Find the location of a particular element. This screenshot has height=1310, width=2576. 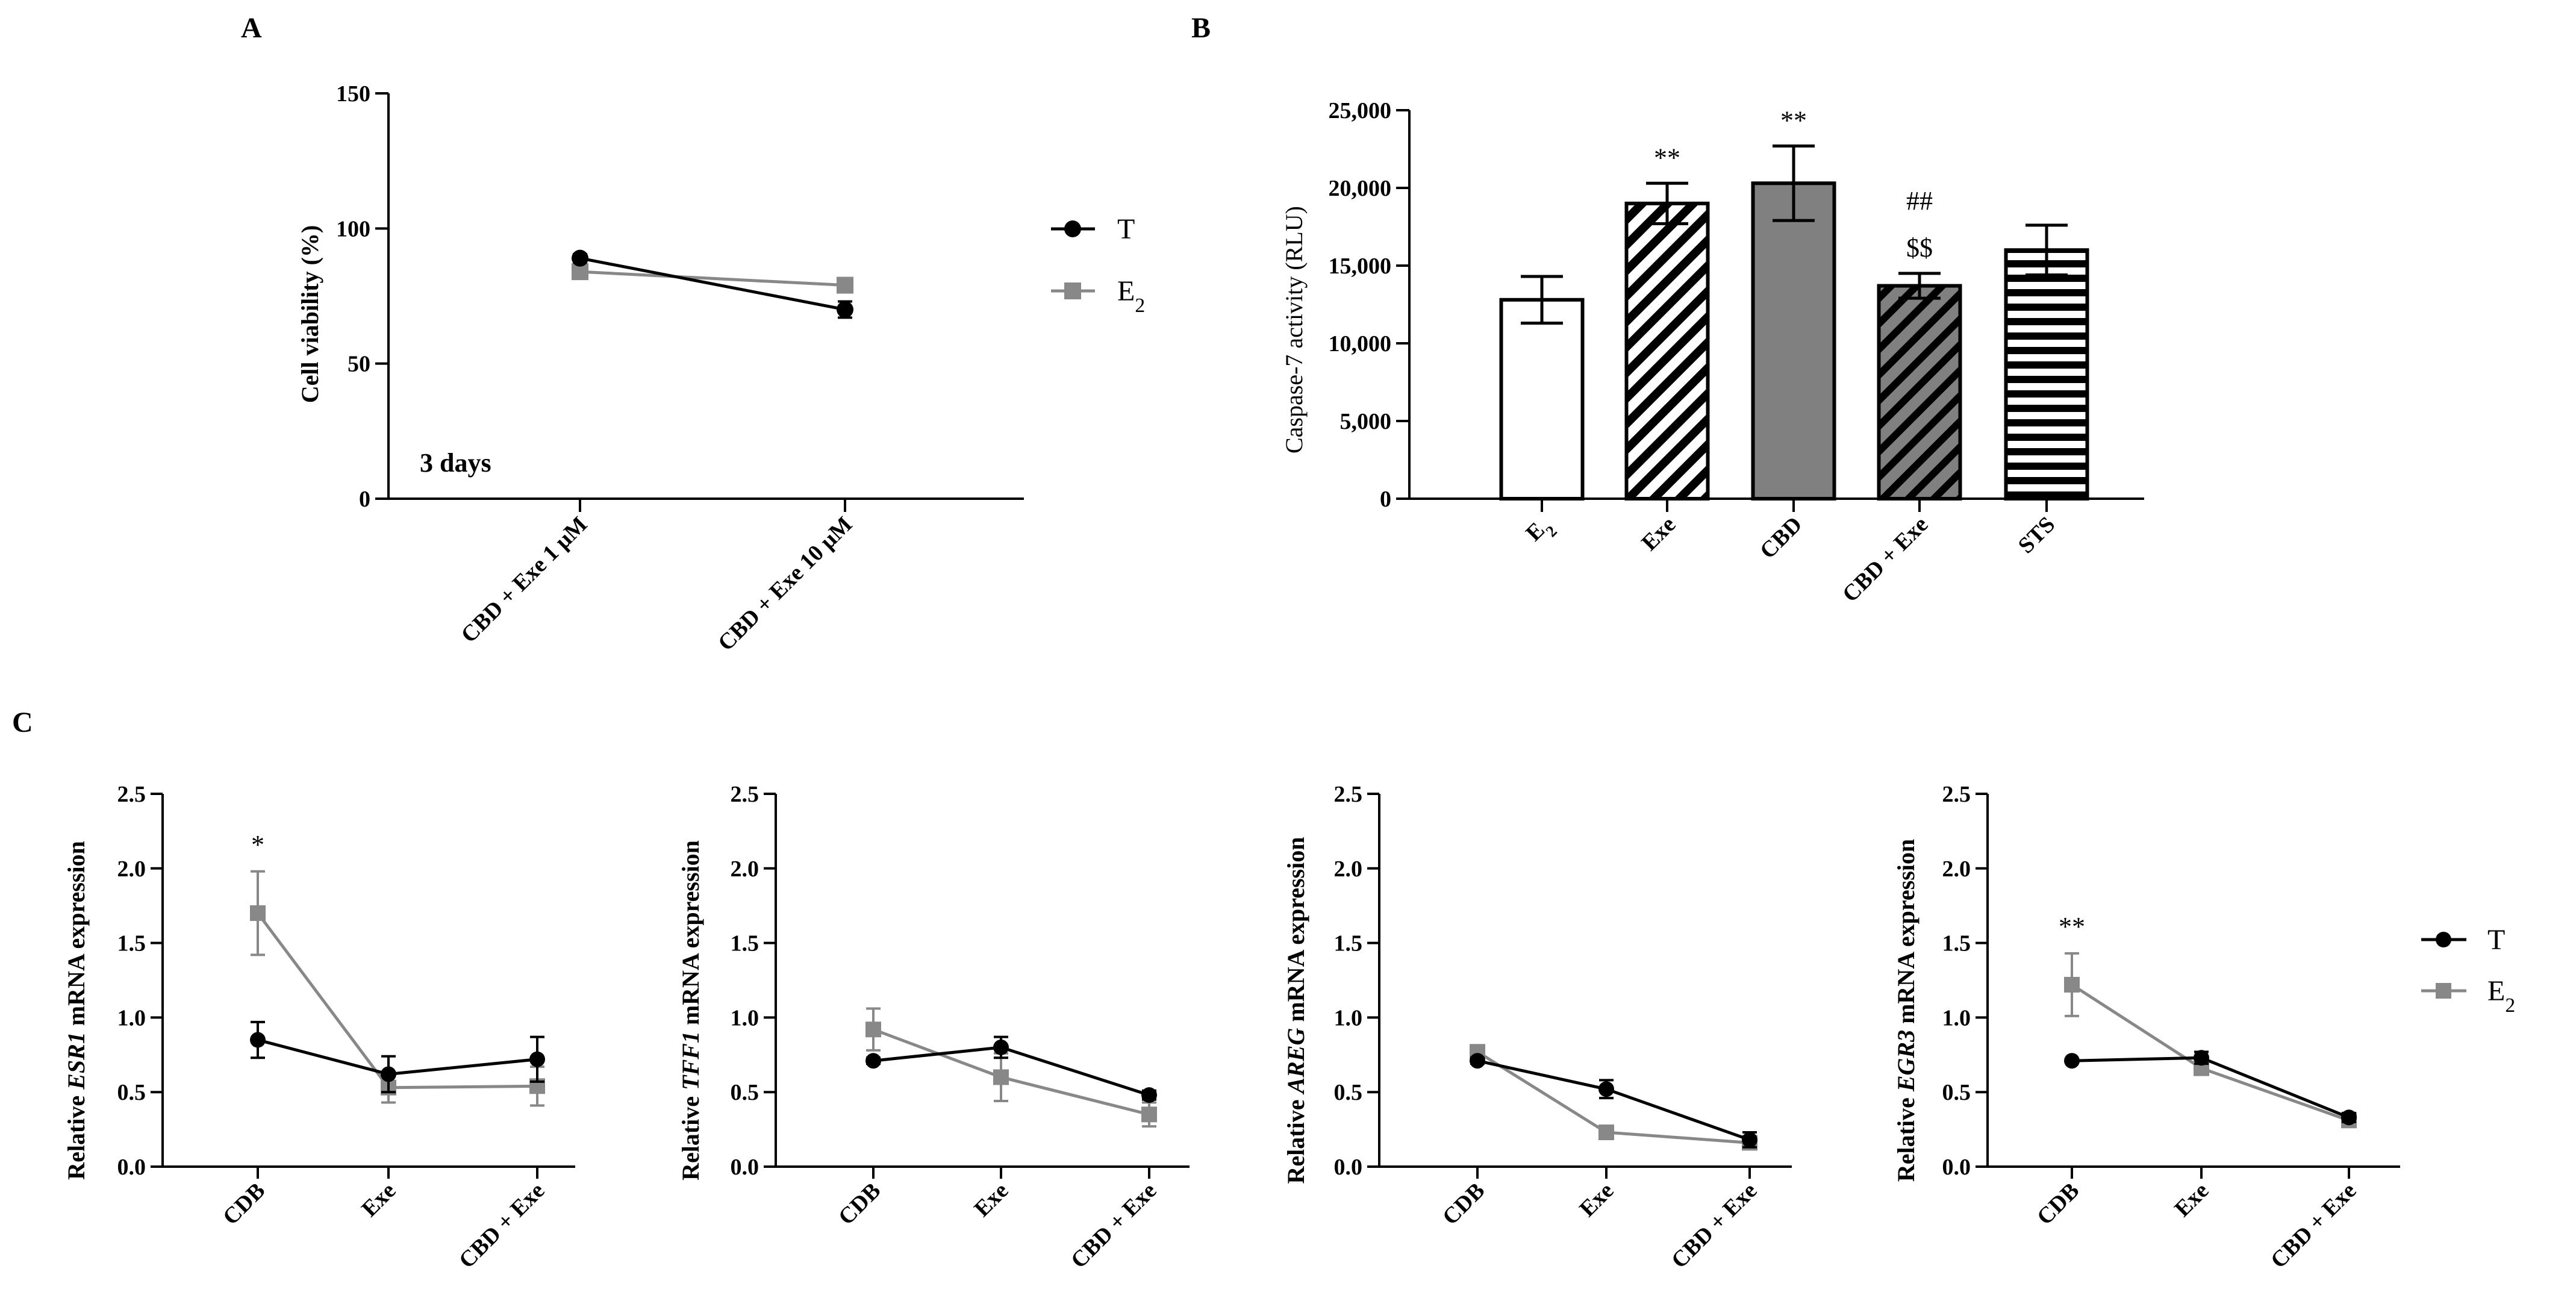

gene-name: TFF1 is located at coordinates (690, 1060).